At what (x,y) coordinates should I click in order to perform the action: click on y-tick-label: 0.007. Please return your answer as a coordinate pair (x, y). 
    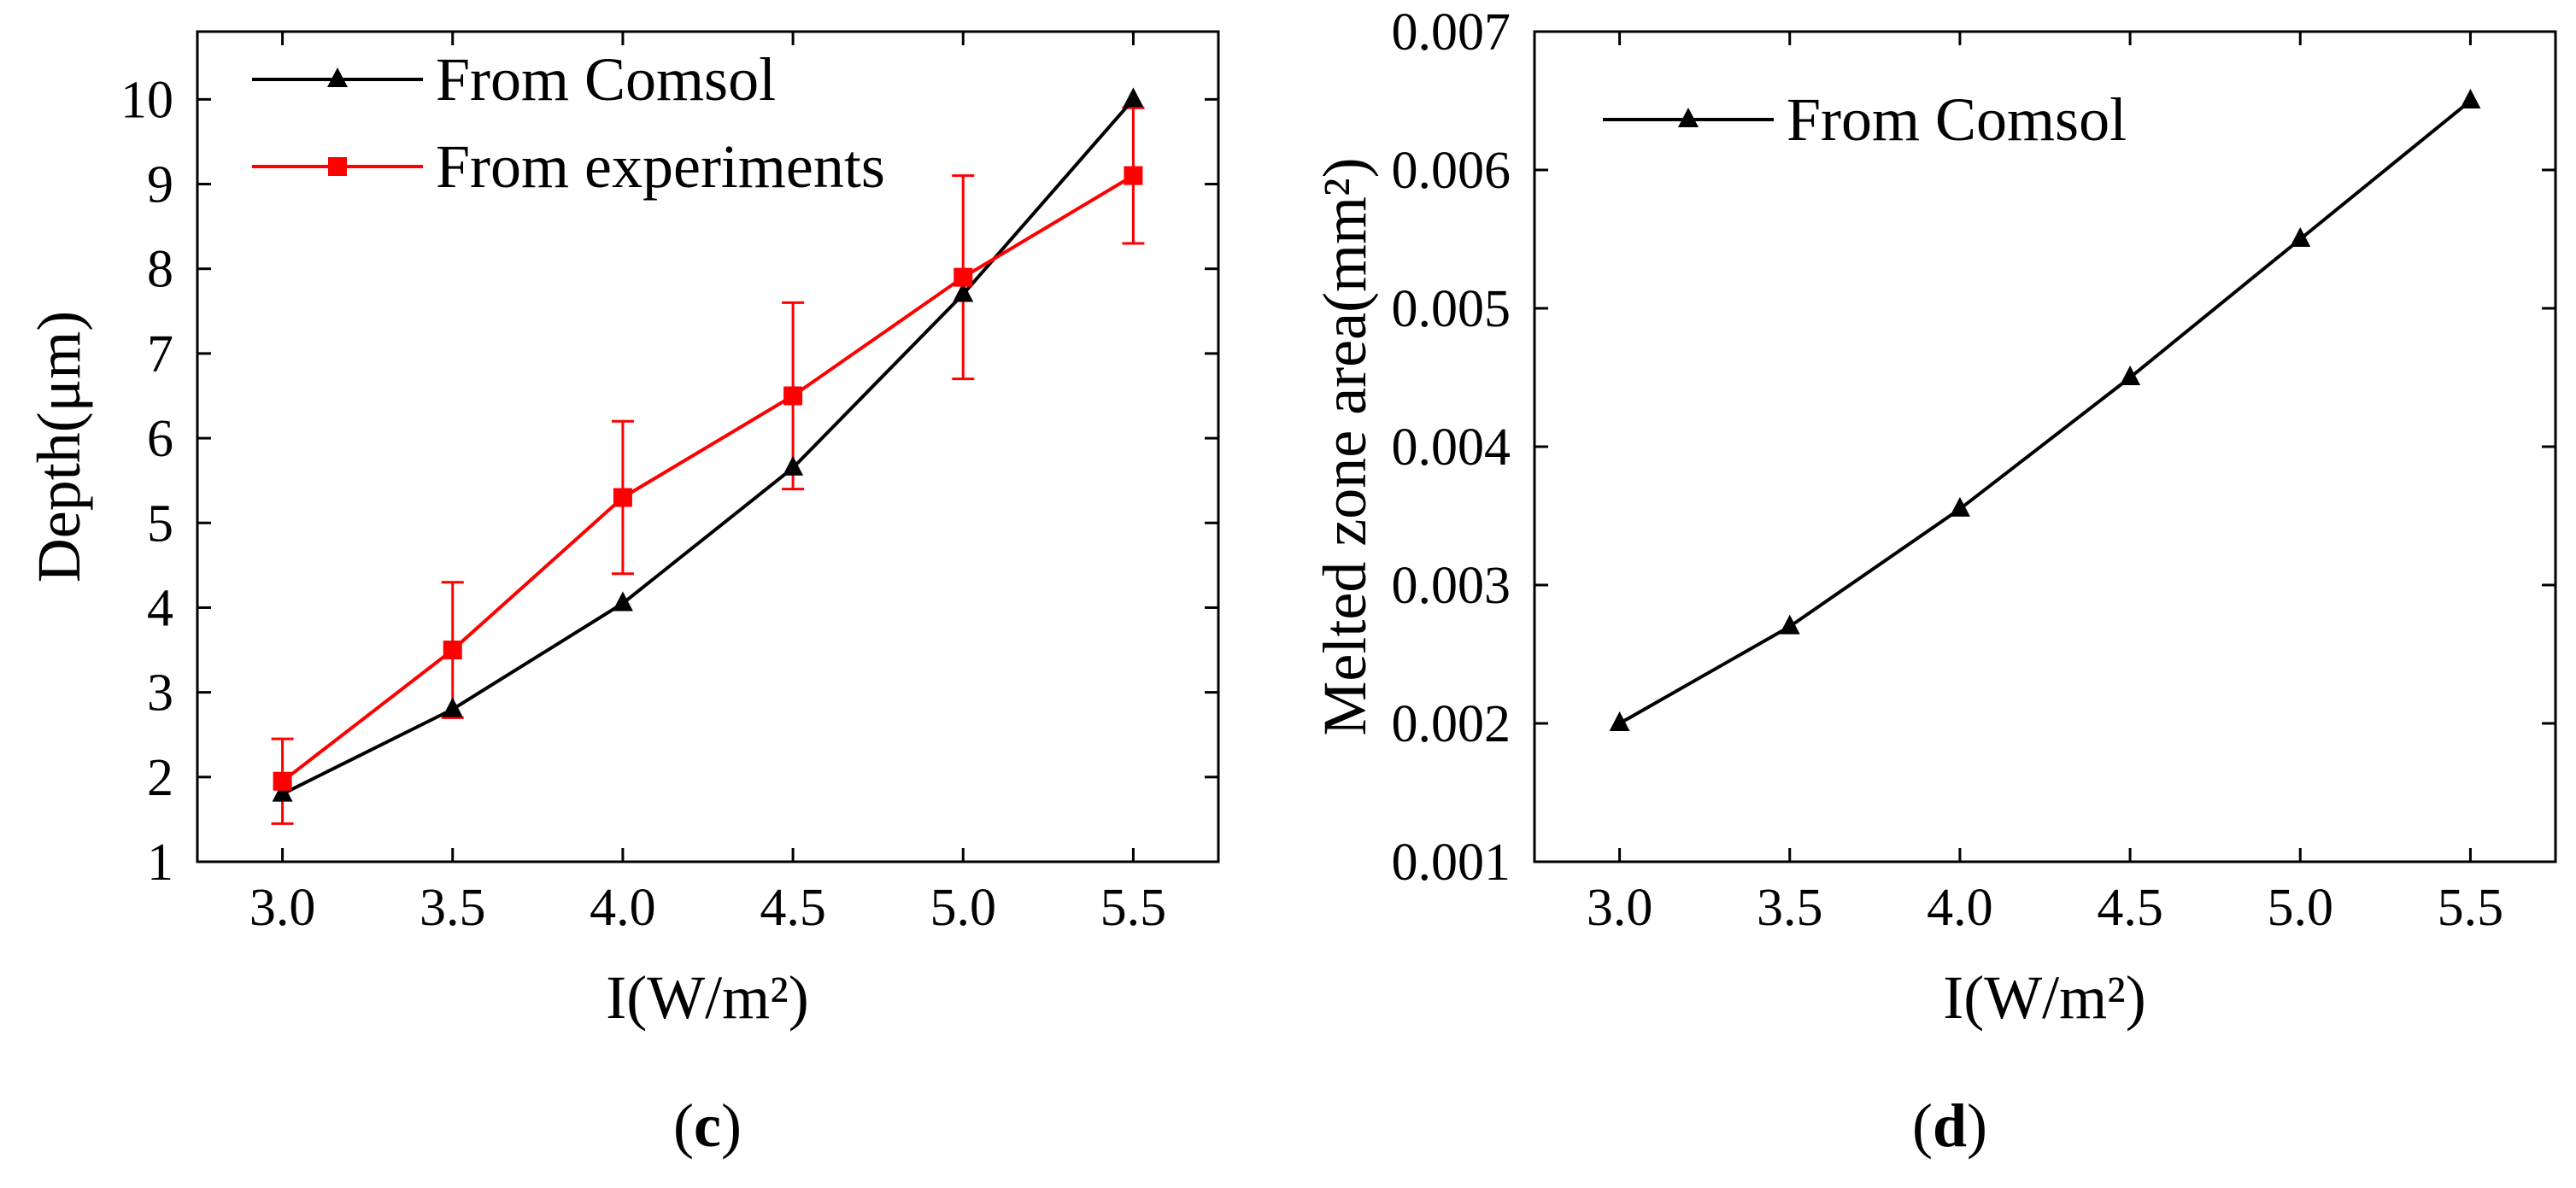
    Looking at the image, I should click on (1451, 32).